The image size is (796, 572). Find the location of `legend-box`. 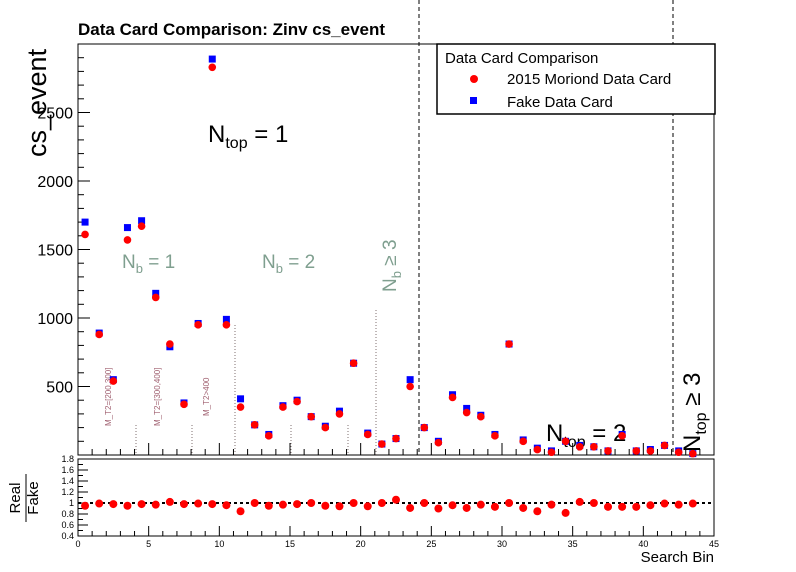

legend-box is located at coordinates (576, 79).